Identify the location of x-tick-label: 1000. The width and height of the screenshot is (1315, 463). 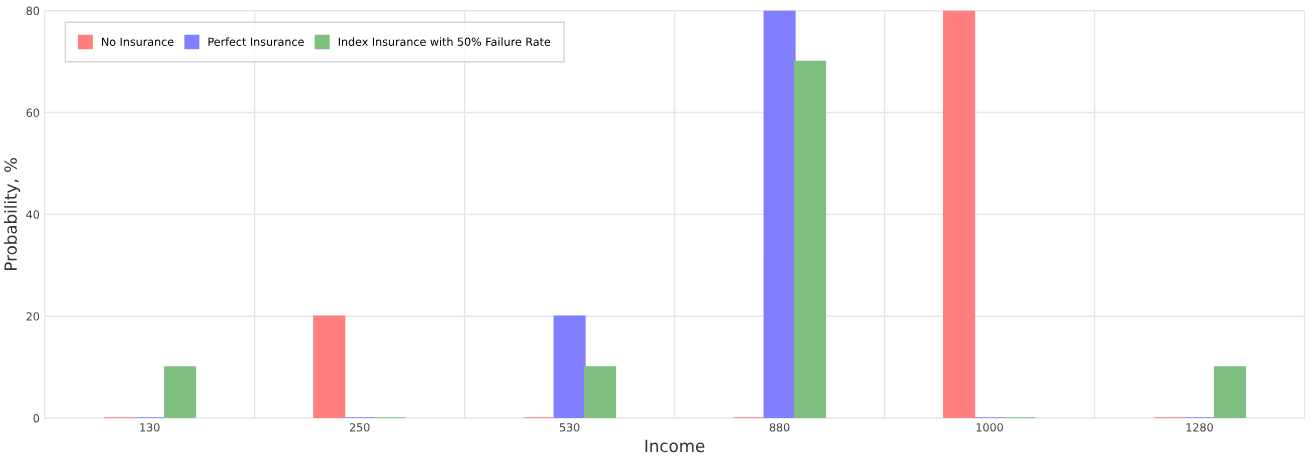
(989, 427).